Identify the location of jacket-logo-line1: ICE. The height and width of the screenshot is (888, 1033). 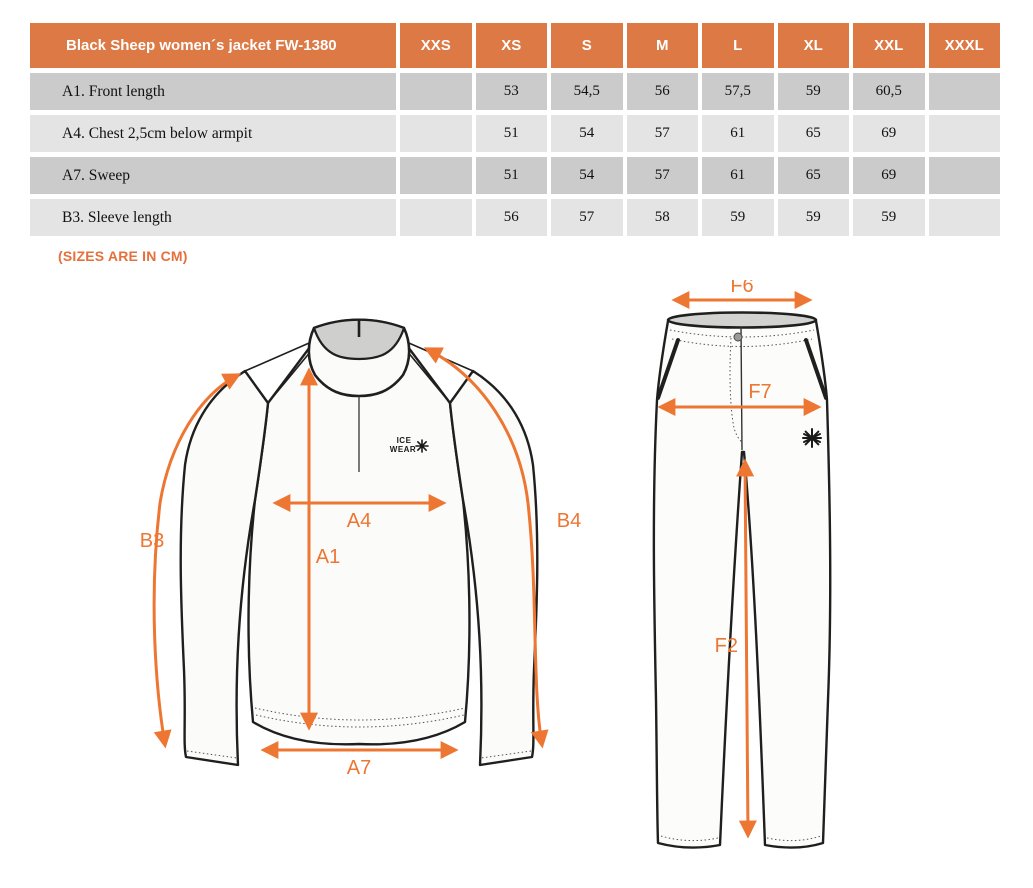
(404, 440).